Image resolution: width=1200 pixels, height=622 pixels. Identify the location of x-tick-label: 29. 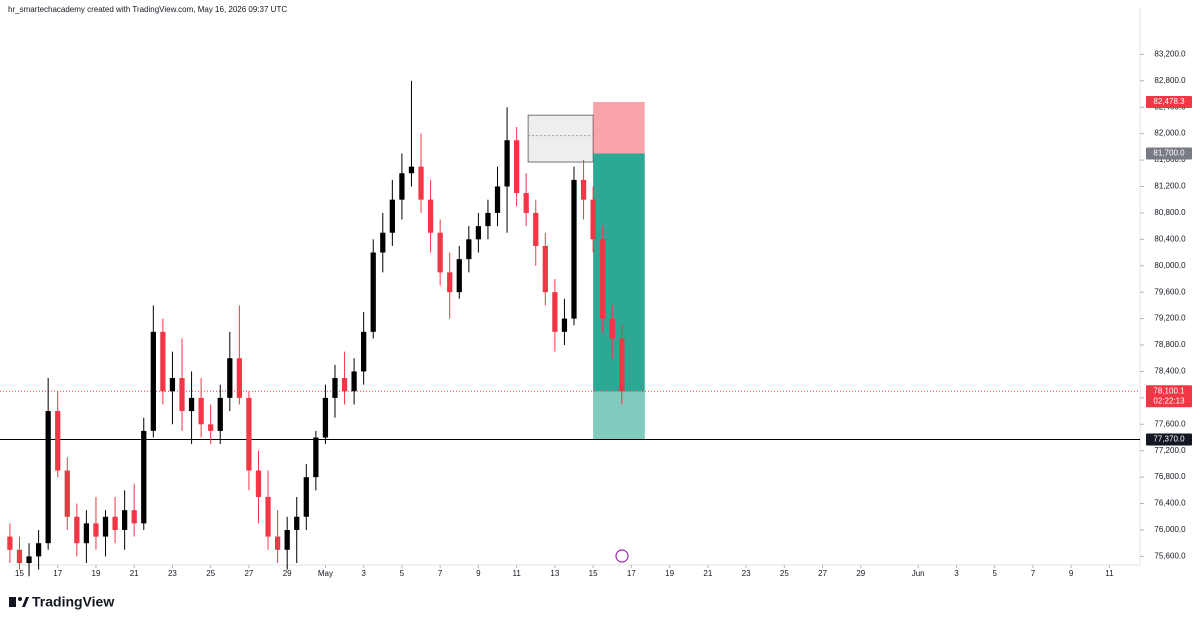
(860, 573).